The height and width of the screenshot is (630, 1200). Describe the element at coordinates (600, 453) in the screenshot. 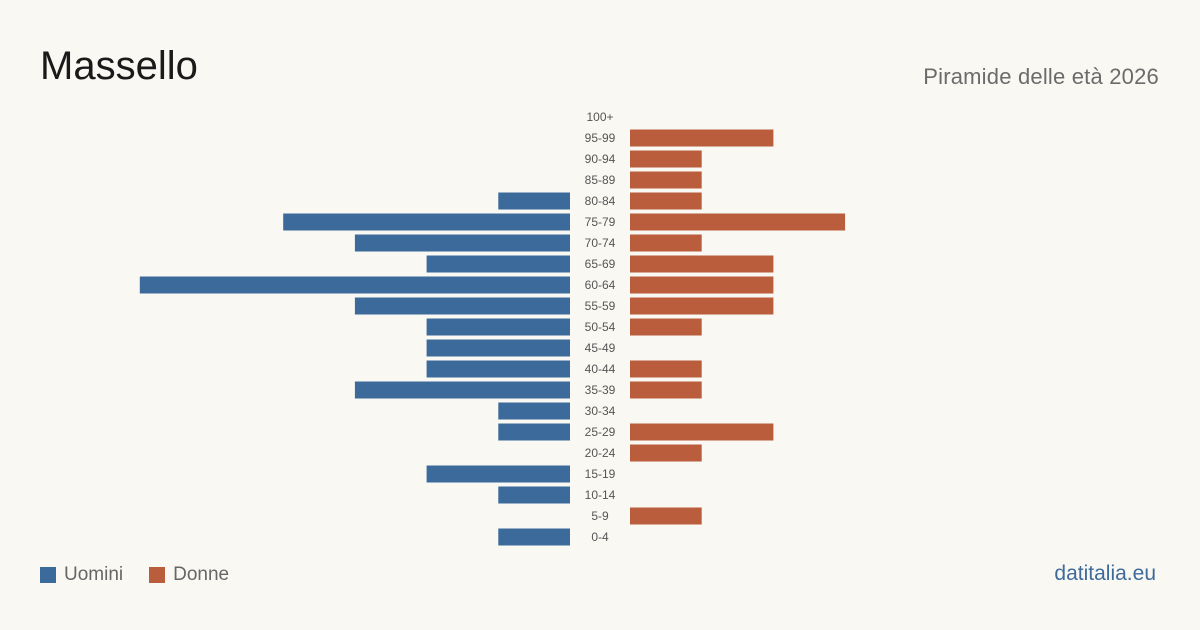

I see `age-label-20-24: 20-24` at that location.